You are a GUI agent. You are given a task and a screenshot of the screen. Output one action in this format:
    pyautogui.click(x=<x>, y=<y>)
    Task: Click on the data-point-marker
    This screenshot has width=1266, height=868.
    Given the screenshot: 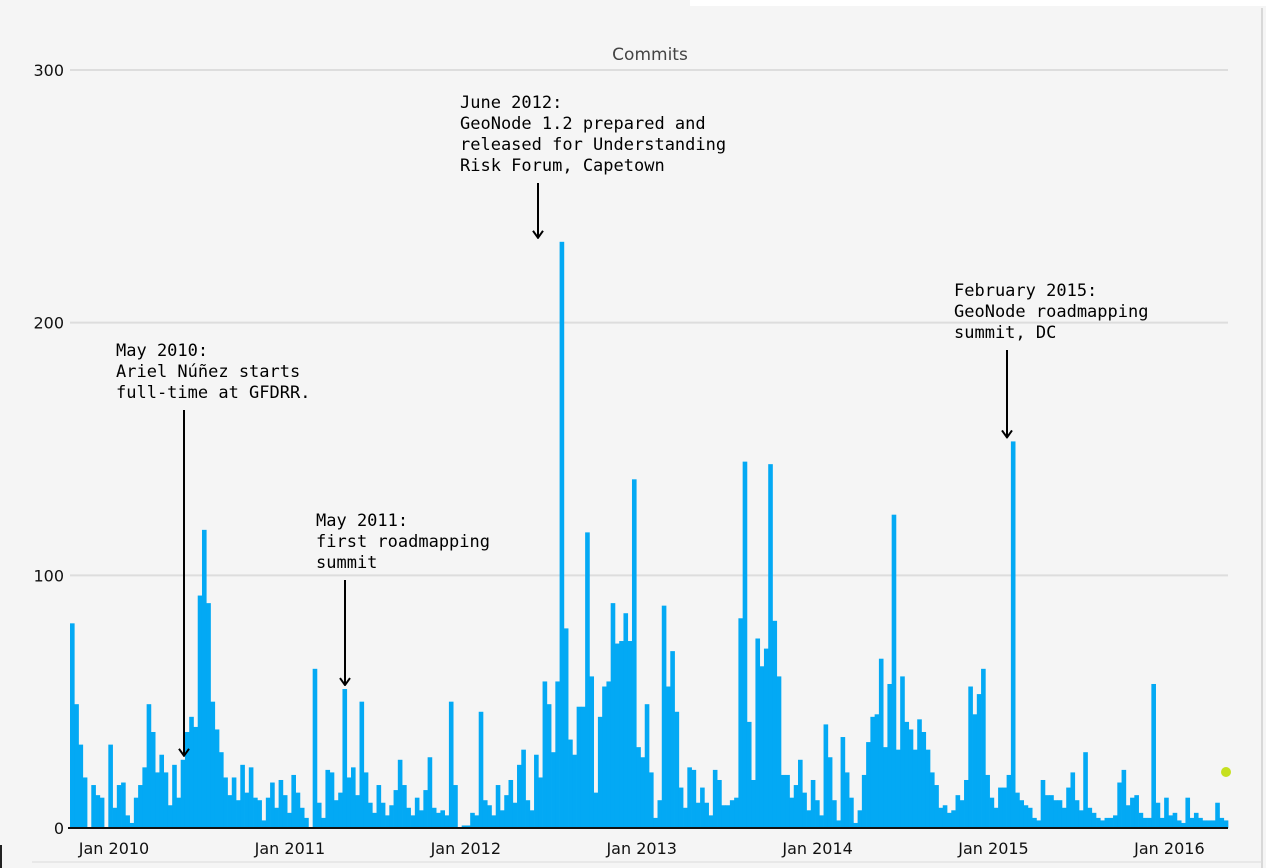 What is the action you would take?
    pyautogui.click(x=1226, y=772)
    